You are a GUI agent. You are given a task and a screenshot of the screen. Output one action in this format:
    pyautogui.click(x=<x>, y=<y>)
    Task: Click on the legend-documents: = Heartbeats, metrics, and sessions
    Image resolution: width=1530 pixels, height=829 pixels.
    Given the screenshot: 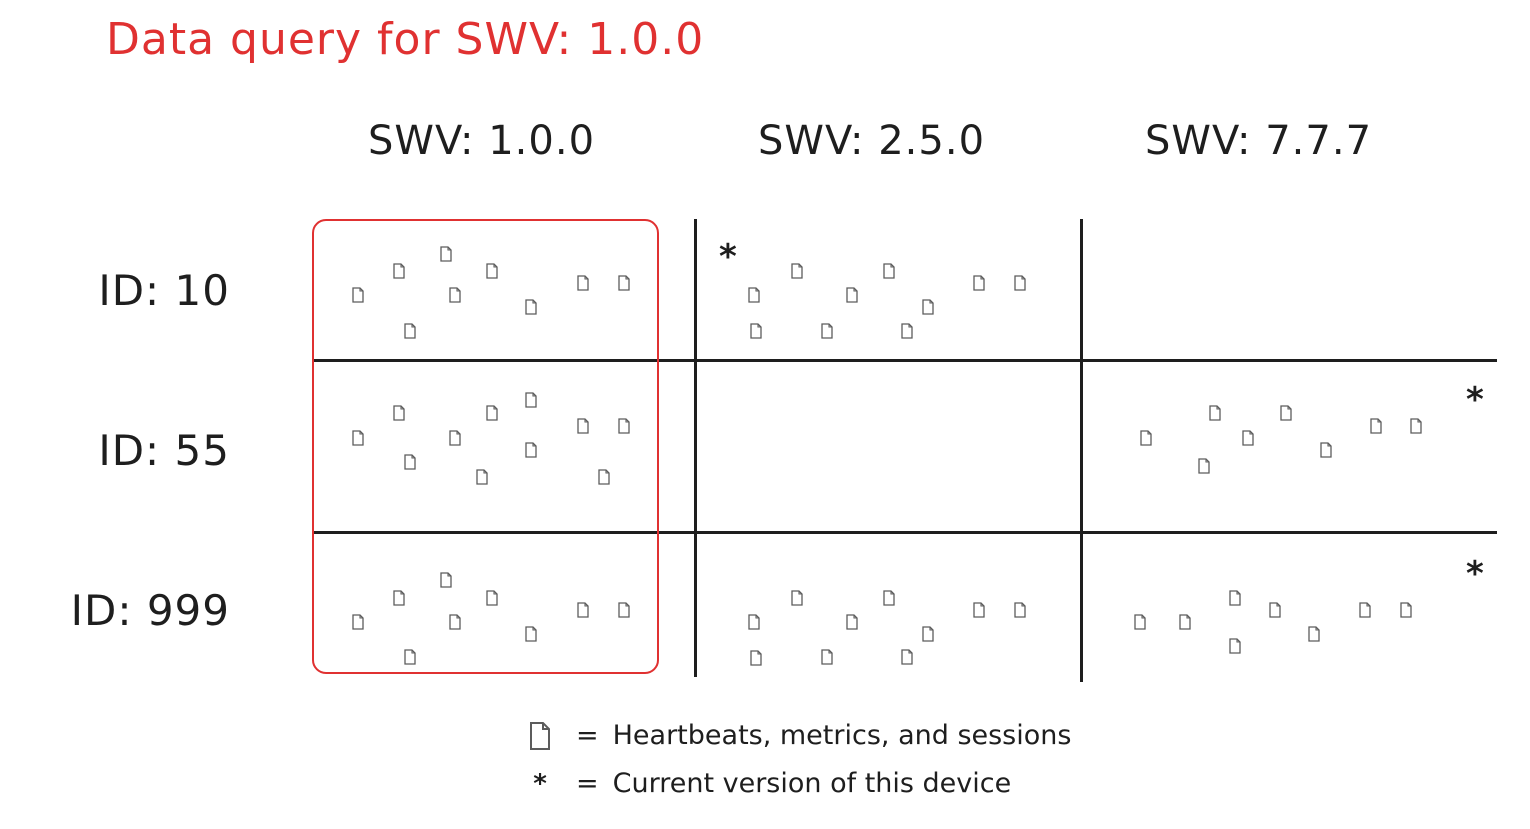 What is the action you would take?
    pyautogui.click(x=795, y=735)
    